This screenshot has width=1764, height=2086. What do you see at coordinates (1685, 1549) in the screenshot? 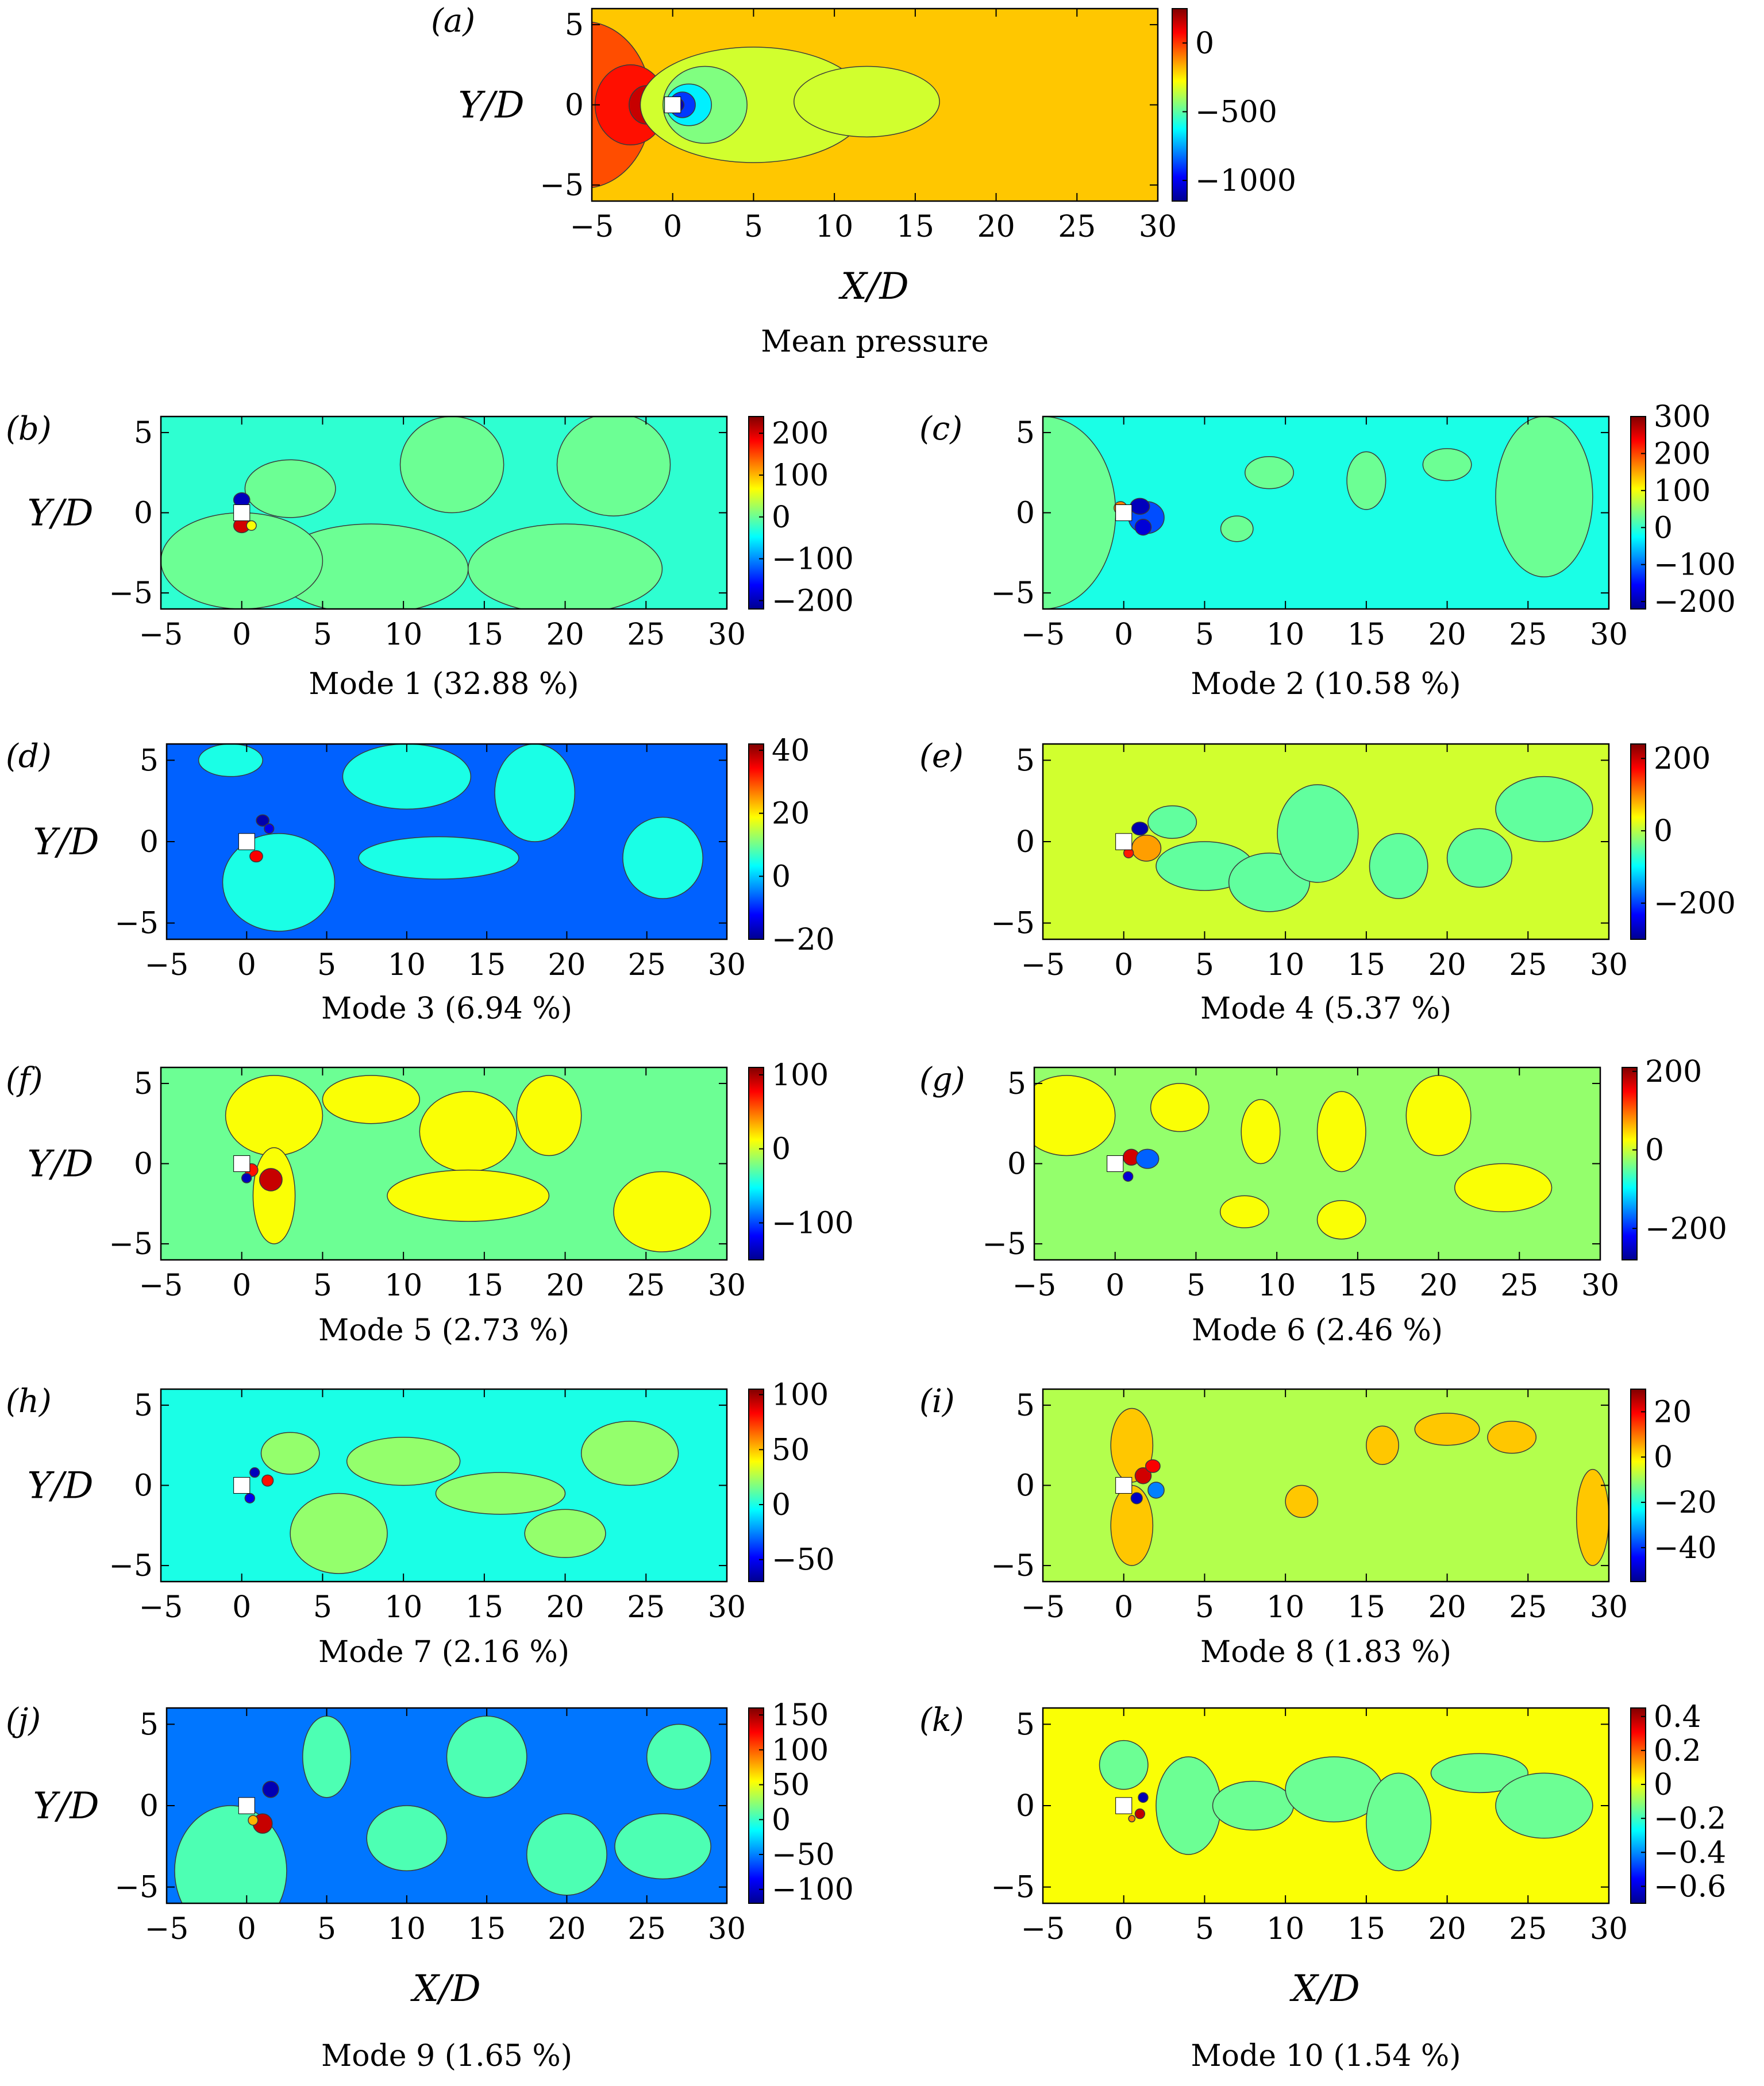
I see `colorbar-tick-label: −40` at bounding box center [1685, 1549].